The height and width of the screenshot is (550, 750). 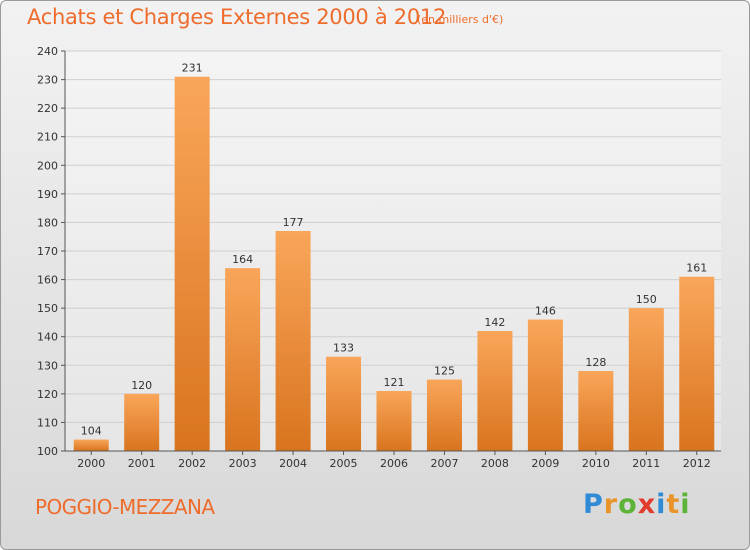 I want to click on value-label-2001: 120, so click(x=141, y=385).